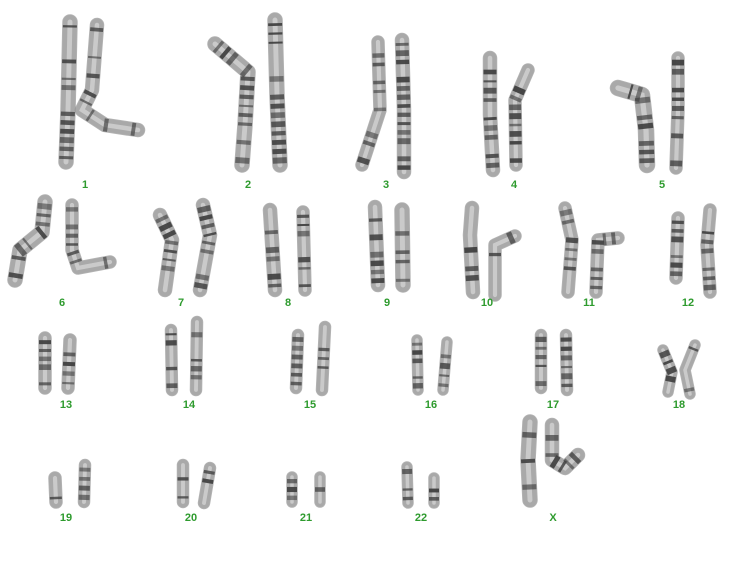 The image size is (744, 573). What do you see at coordinates (277, 92) in the screenshot?
I see `chromosome-2-b` at bounding box center [277, 92].